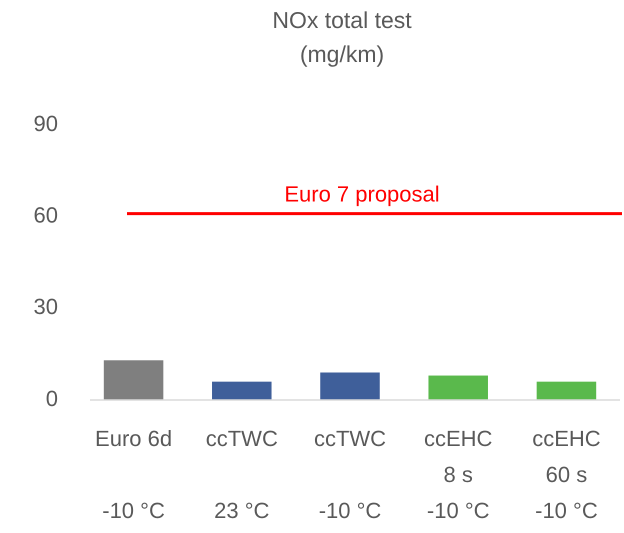 This screenshot has width=624, height=533. What do you see at coordinates (46, 215) in the screenshot?
I see `y-tick-label: 60` at bounding box center [46, 215].